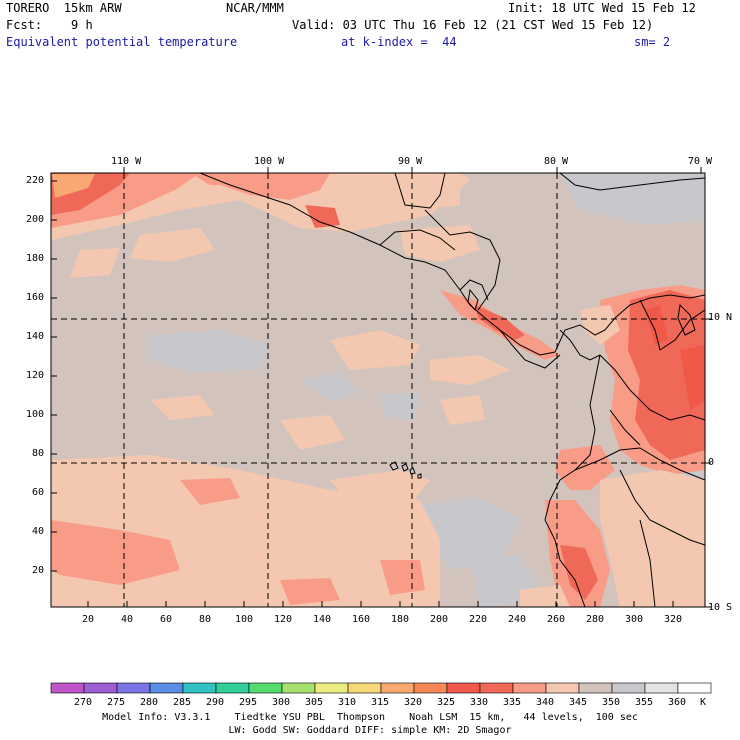  Describe the element at coordinates (677, 702) in the screenshot. I see `colorbar-label: 360` at that location.